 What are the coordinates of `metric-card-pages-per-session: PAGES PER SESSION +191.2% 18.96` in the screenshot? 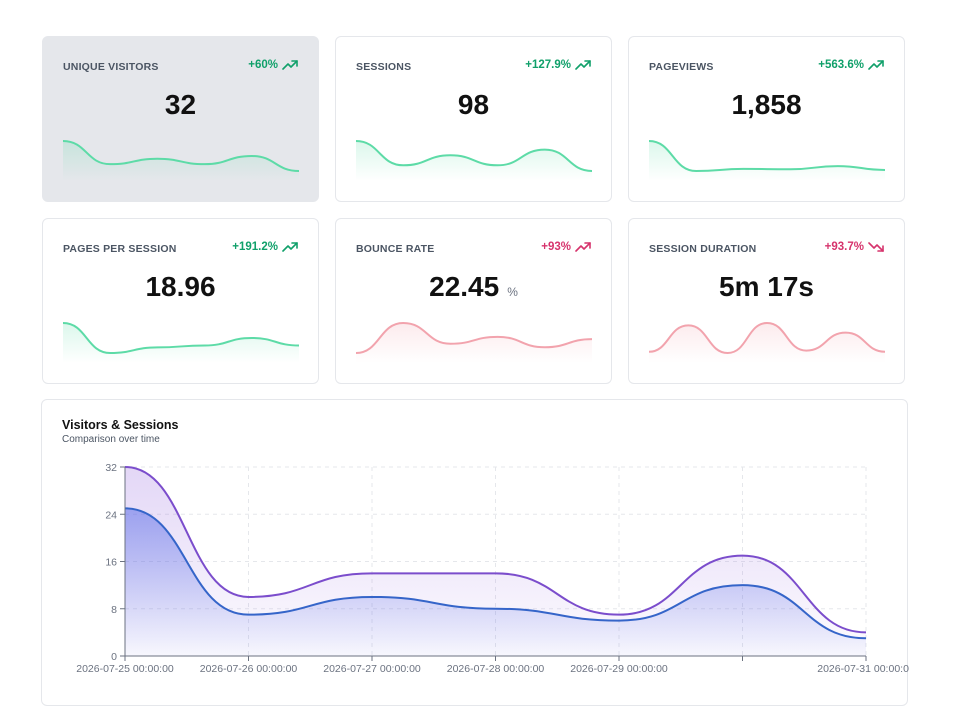 It's located at (180, 301).